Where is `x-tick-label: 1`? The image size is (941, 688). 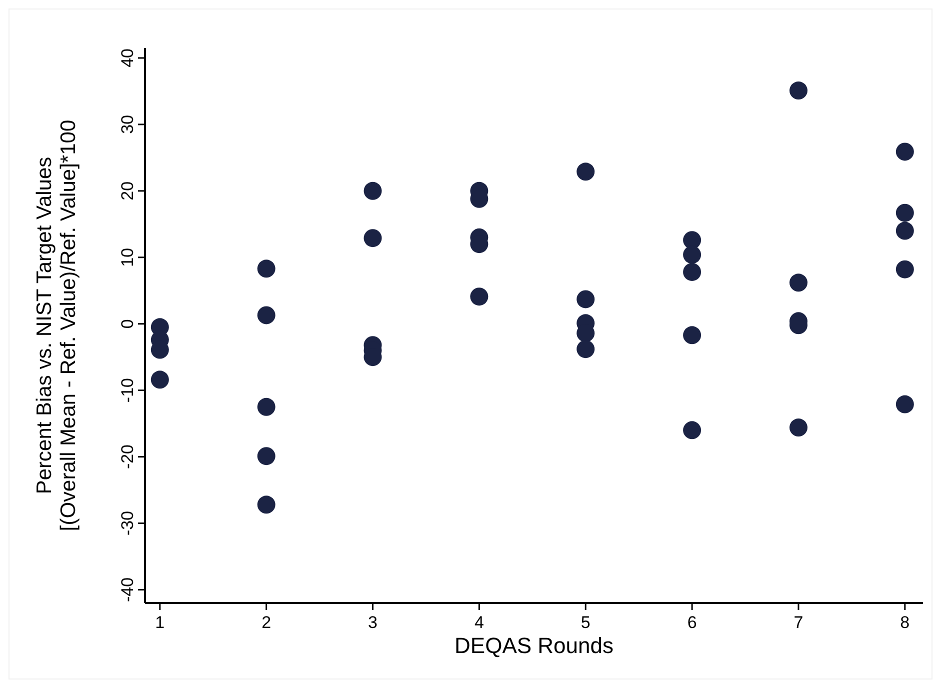 x-tick-label: 1 is located at coordinates (160, 622).